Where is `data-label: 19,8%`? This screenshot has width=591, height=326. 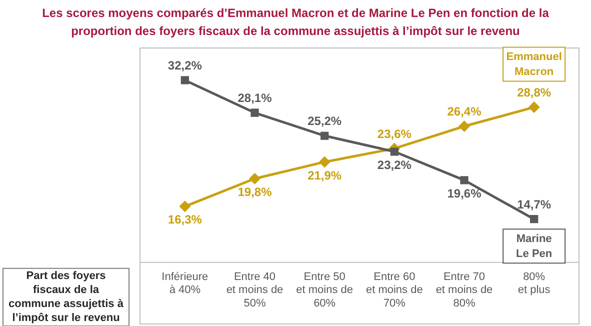 data-label: 19,8% is located at coordinates (255, 191).